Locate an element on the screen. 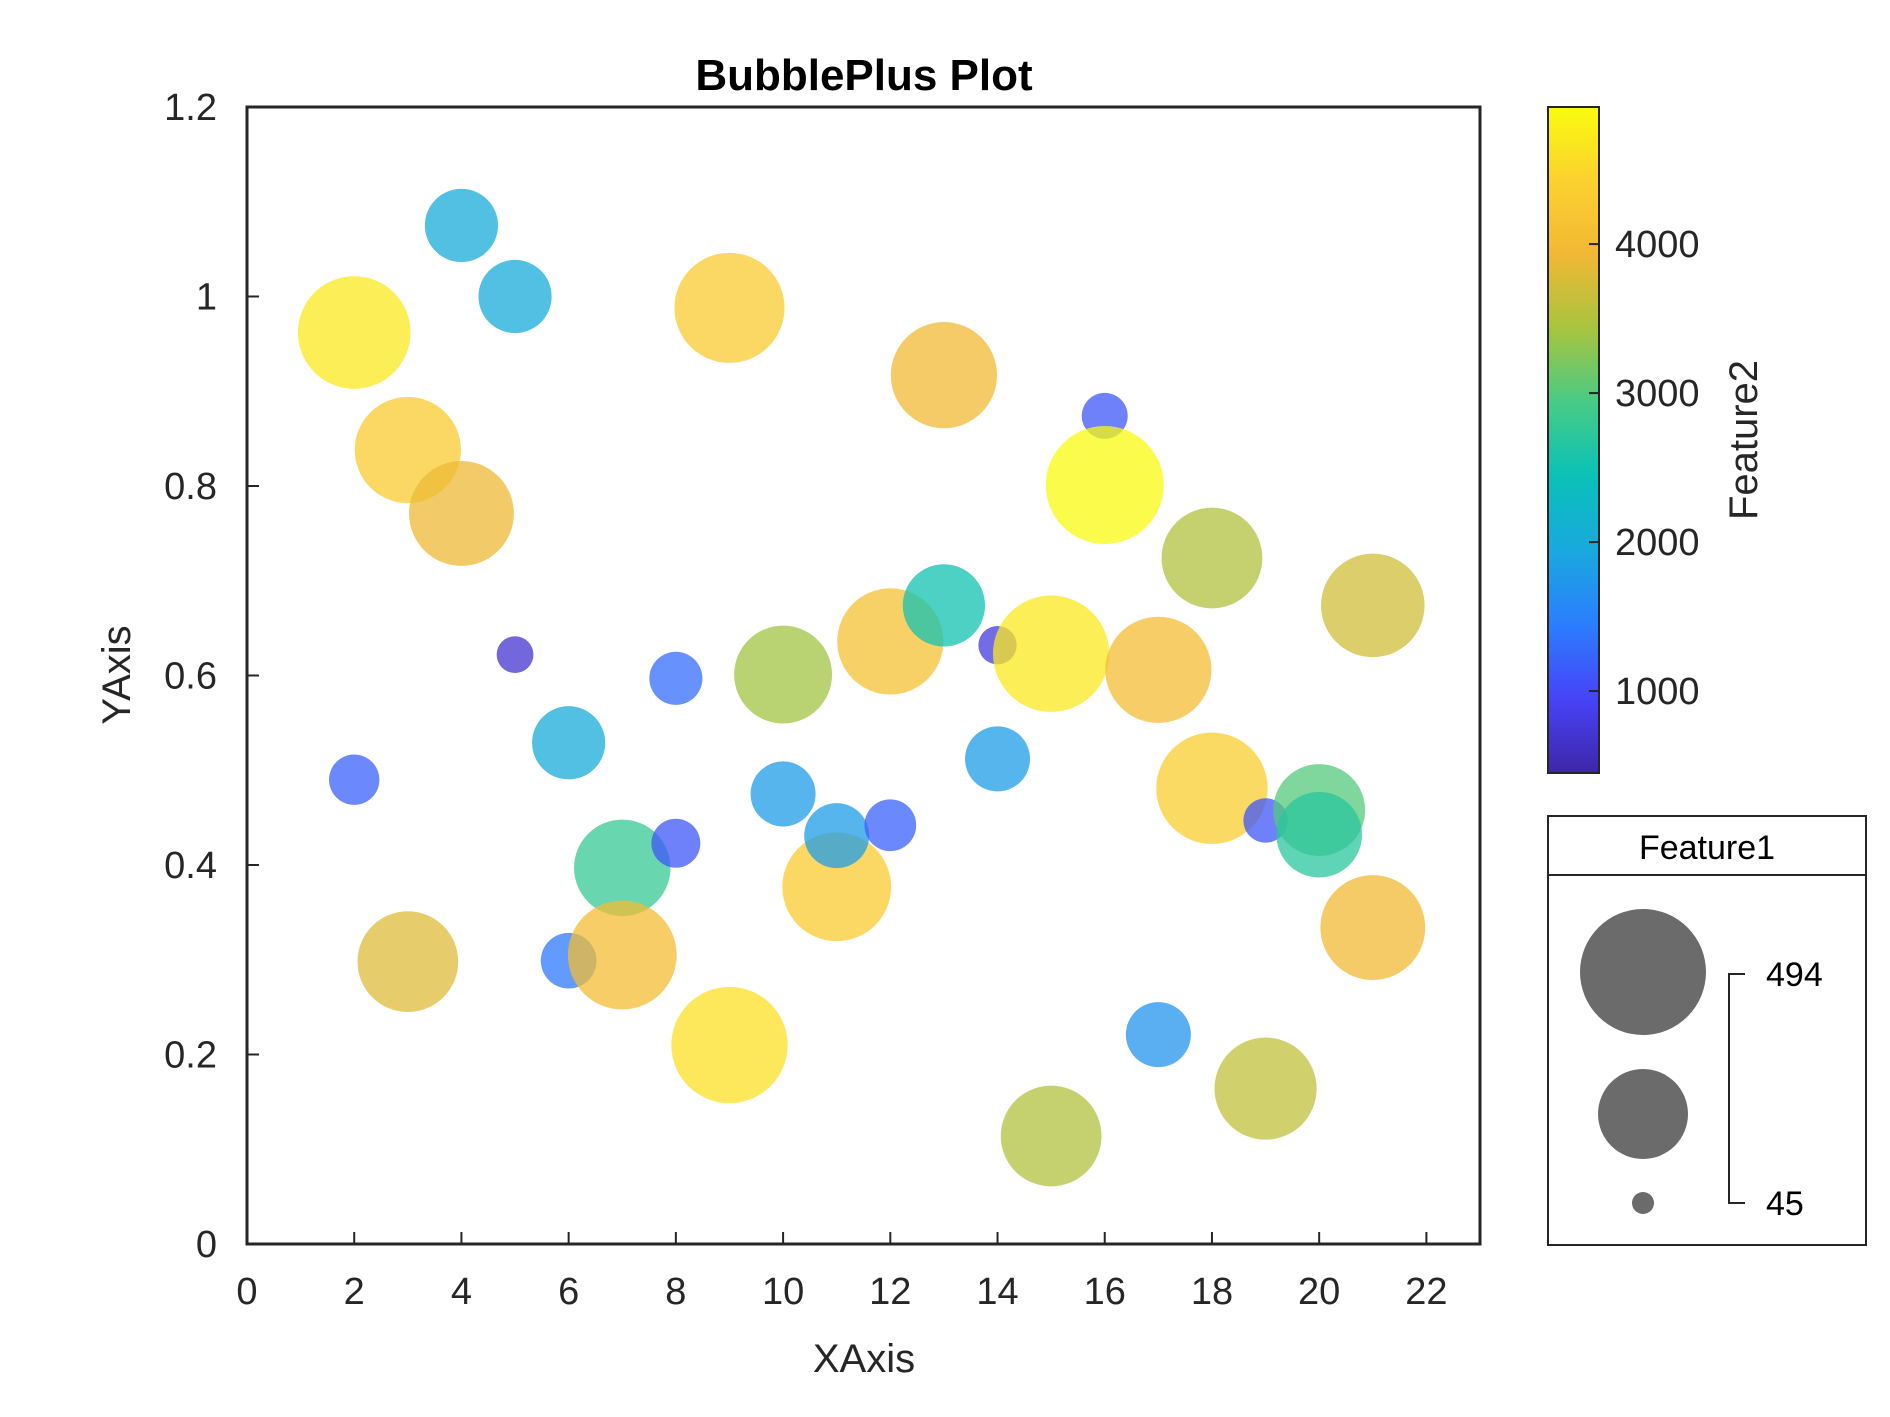  x-axis-ticks: 0 2 4 6 8 10 12 14 16 18 20 22 is located at coordinates (842, 1272).